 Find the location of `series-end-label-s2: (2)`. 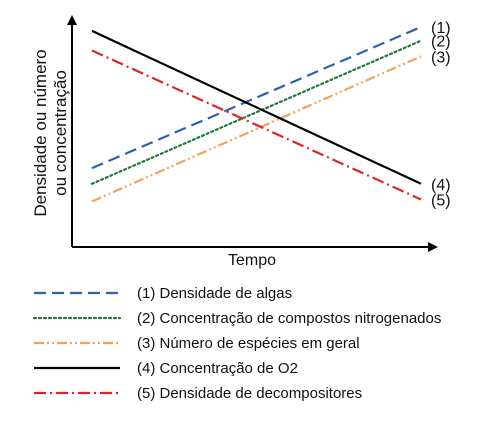

series-end-label-s2: (2) is located at coordinates (441, 42).